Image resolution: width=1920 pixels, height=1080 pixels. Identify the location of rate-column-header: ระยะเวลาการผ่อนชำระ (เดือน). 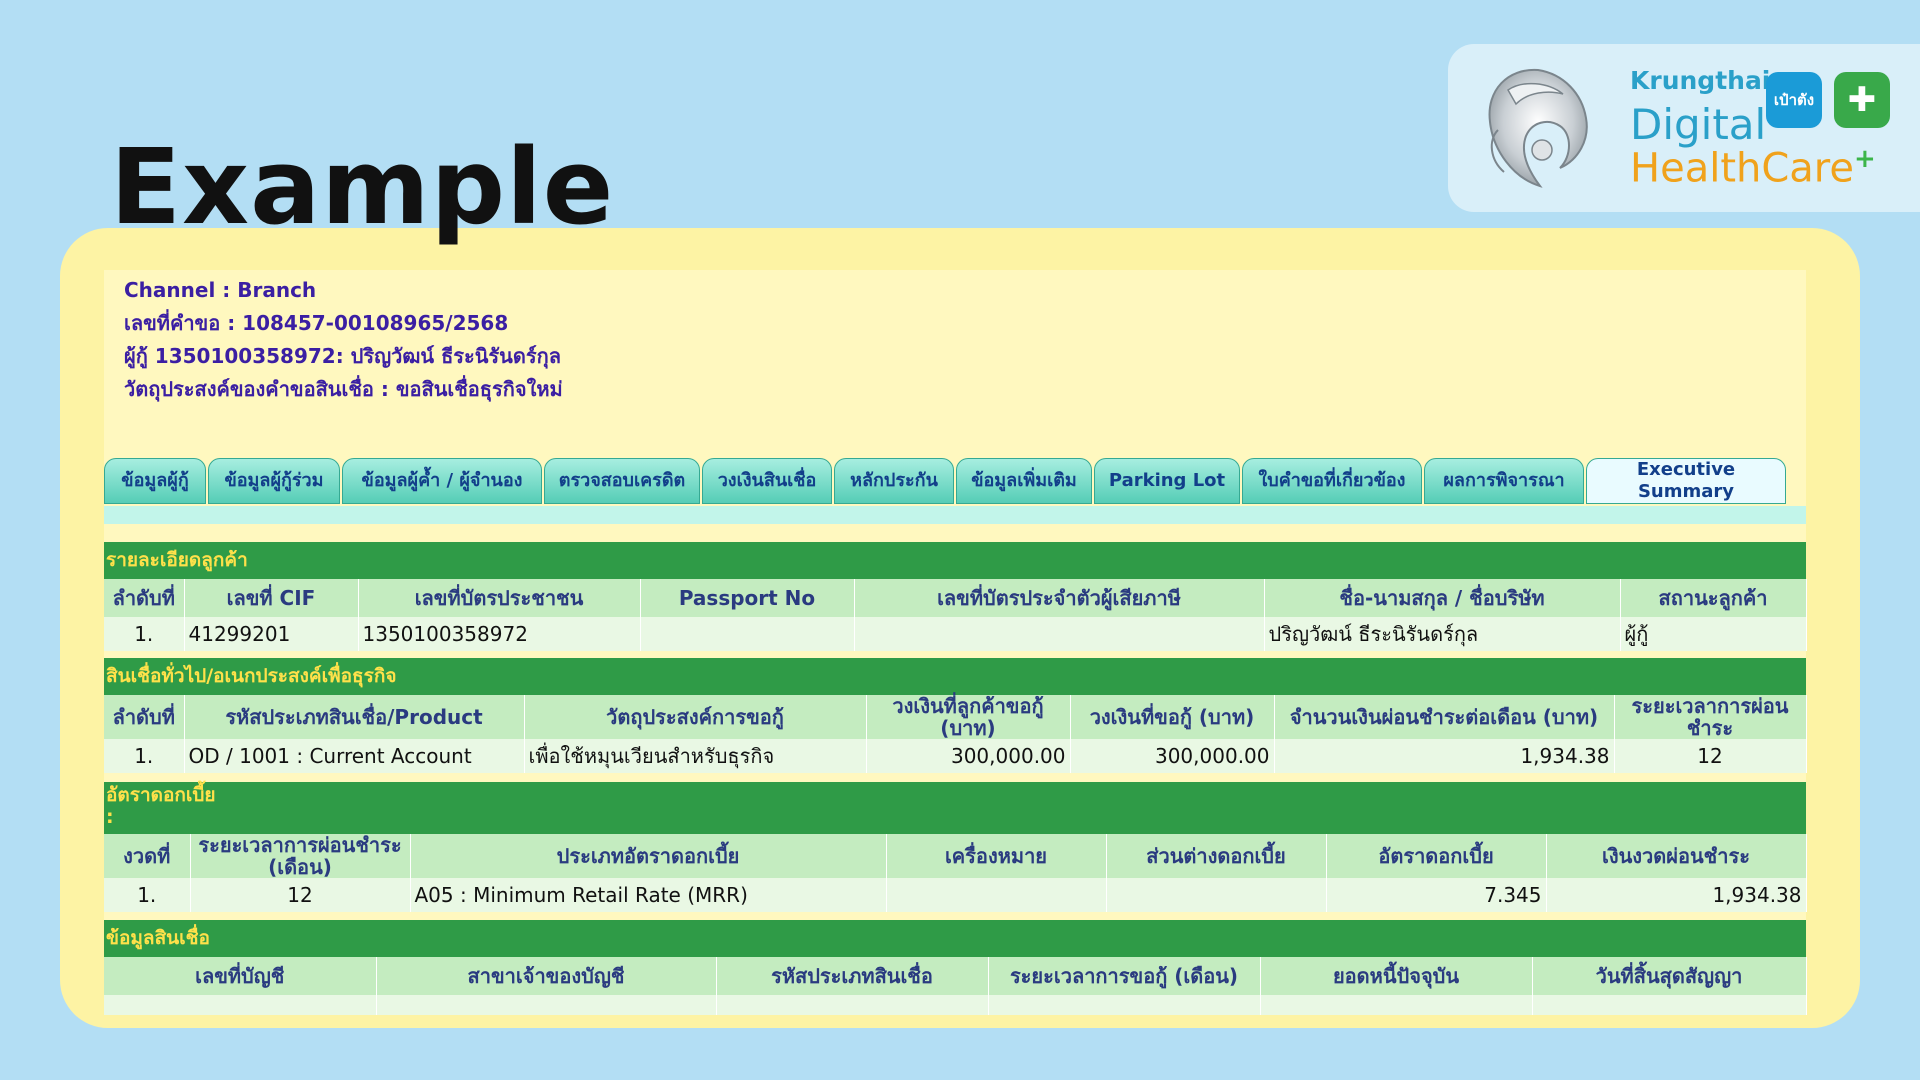
(300, 856).